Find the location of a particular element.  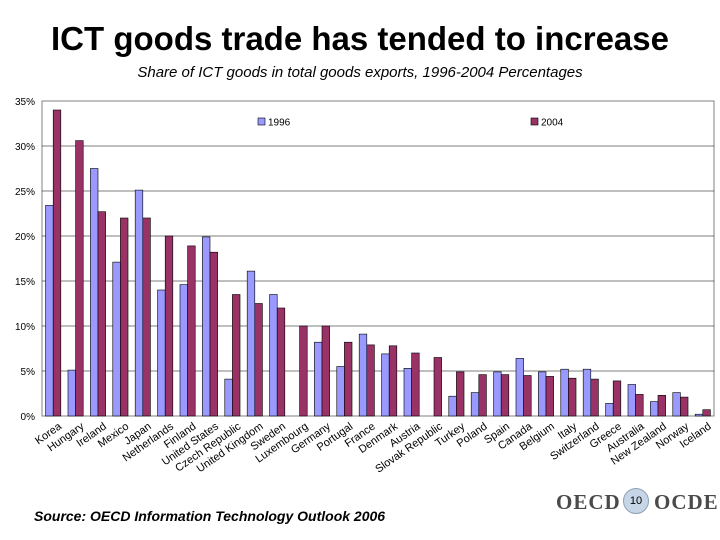

legend-label-1996: 1996 is located at coordinates (279, 123).